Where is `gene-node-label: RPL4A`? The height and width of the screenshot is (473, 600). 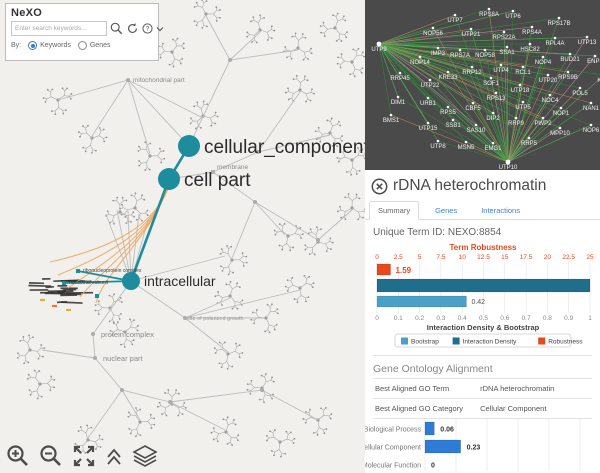 gene-node-label: RPL4A is located at coordinates (554, 44).